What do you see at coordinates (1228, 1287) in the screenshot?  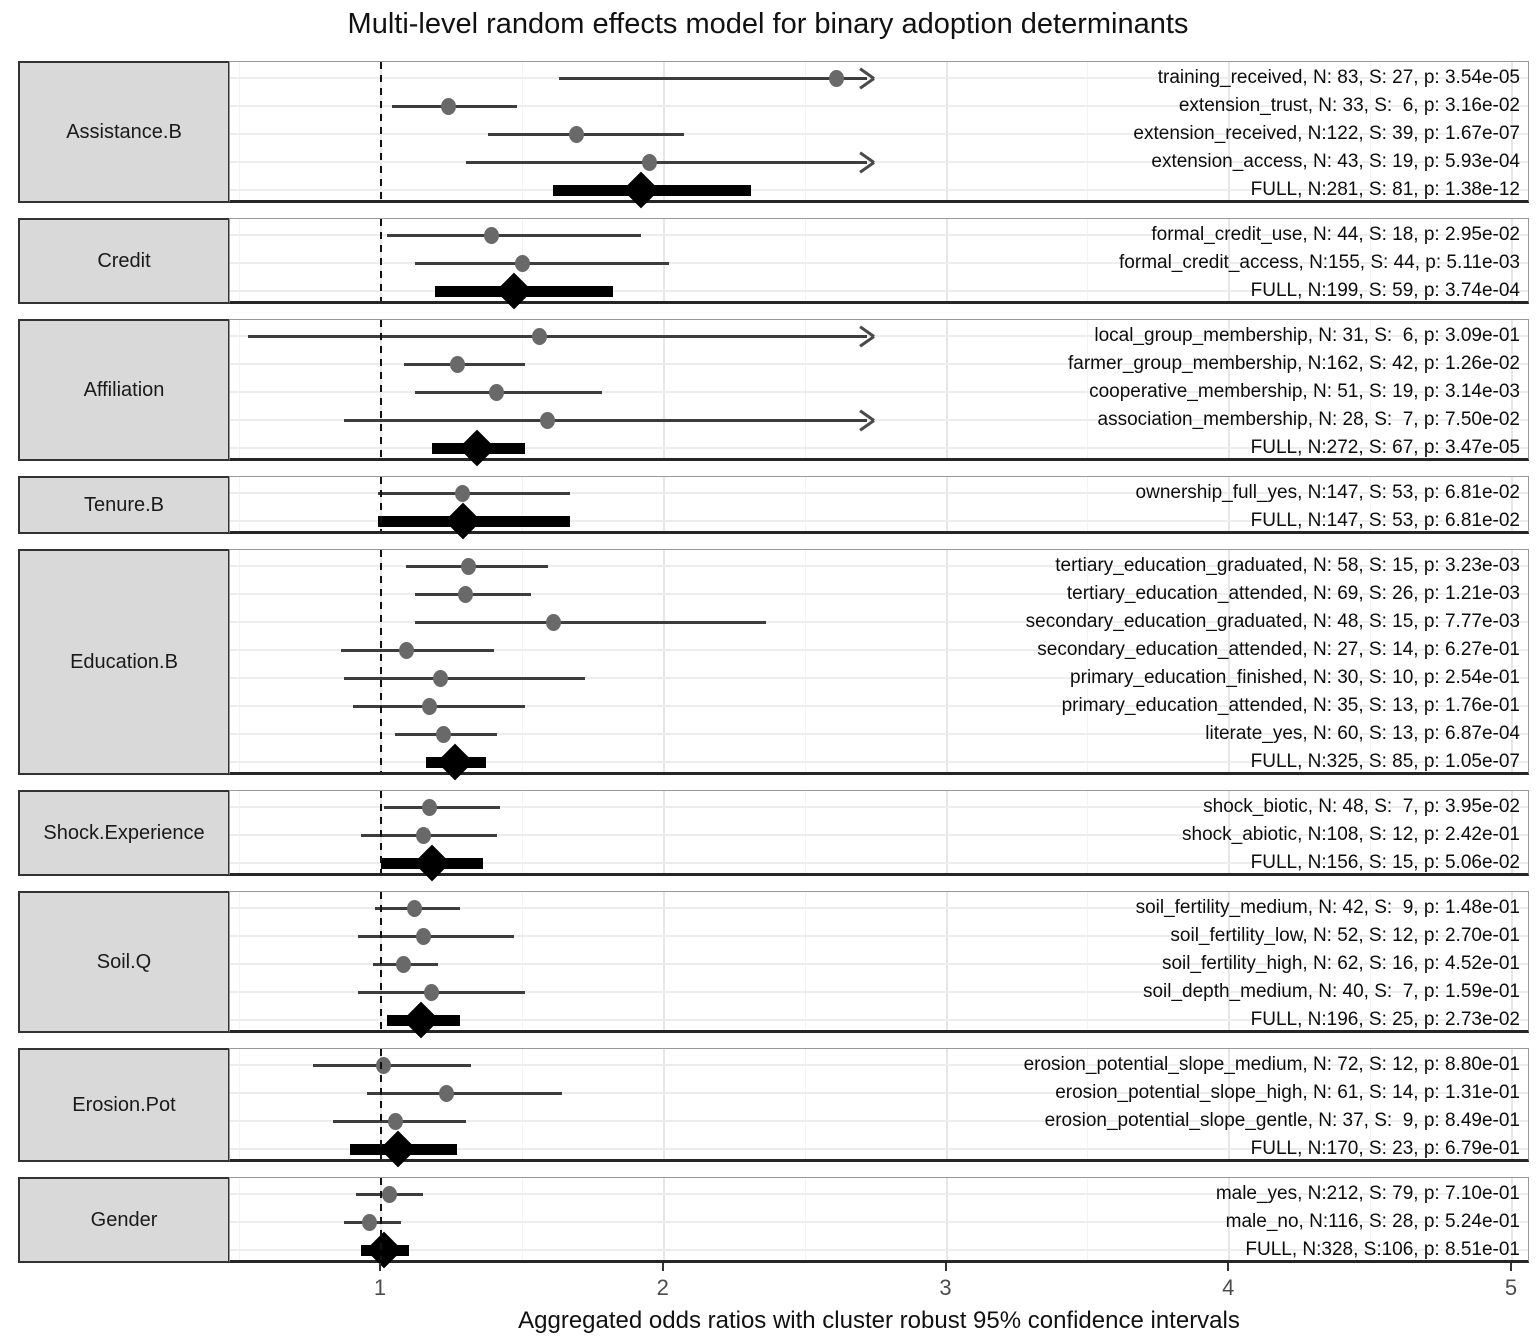 I see `axis-tick-label: 4` at bounding box center [1228, 1287].